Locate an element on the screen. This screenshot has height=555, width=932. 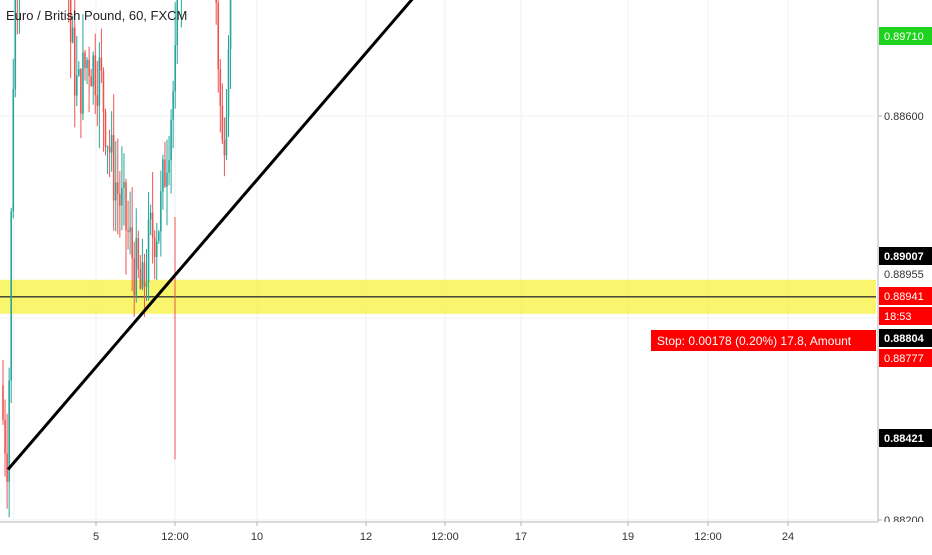
price-label-text: 0.88804 is located at coordinates (904, 339).